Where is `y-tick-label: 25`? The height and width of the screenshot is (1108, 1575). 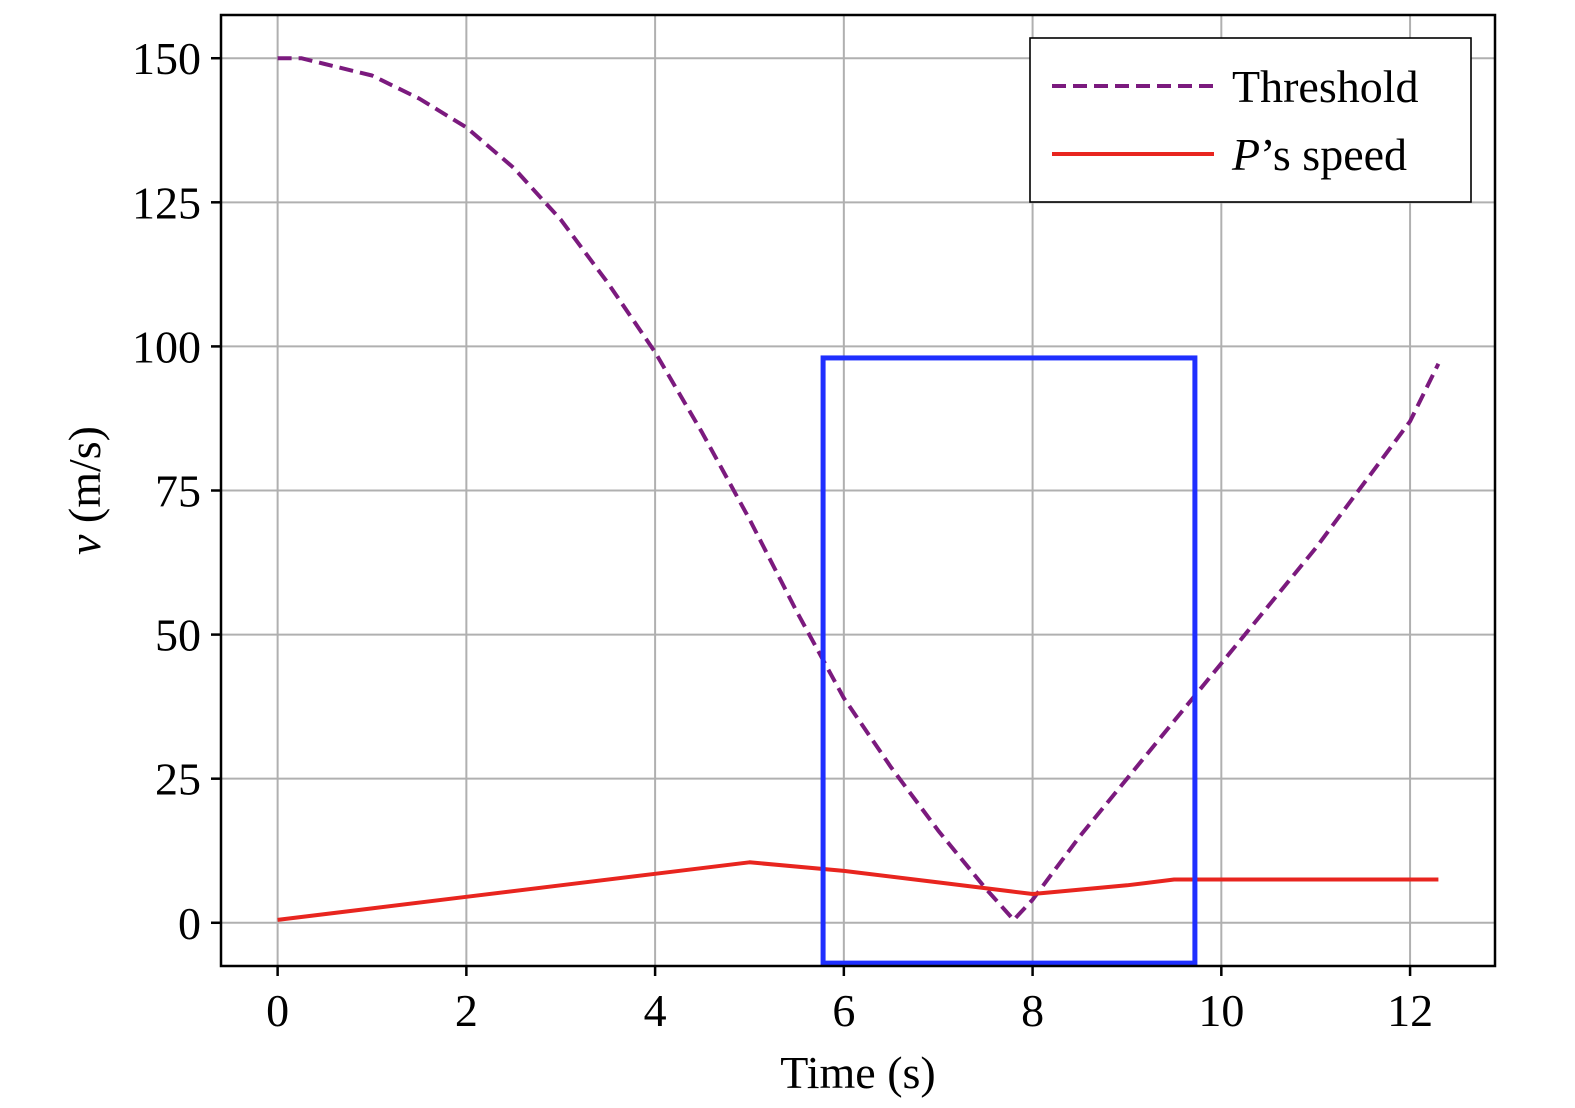
y-tick-label: 25 is located at coordinates (178, 779).